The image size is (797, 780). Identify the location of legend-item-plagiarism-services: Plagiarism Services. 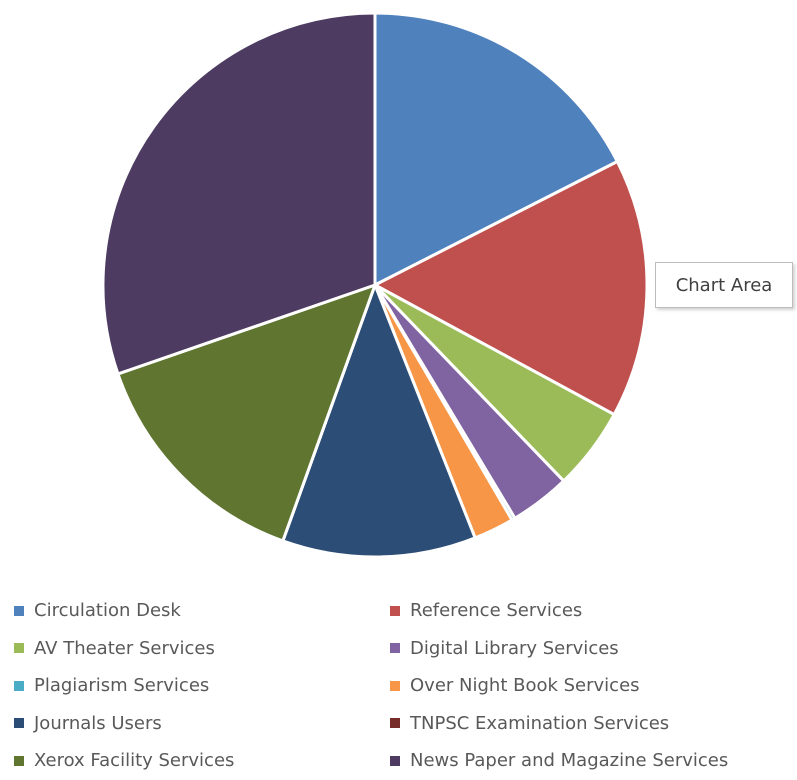
(202, 686).